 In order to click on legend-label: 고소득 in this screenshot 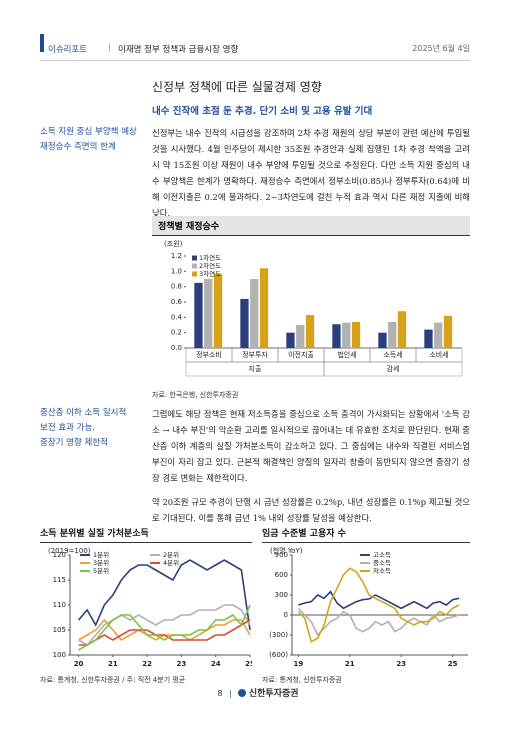, I will do `click(382, 555)`.